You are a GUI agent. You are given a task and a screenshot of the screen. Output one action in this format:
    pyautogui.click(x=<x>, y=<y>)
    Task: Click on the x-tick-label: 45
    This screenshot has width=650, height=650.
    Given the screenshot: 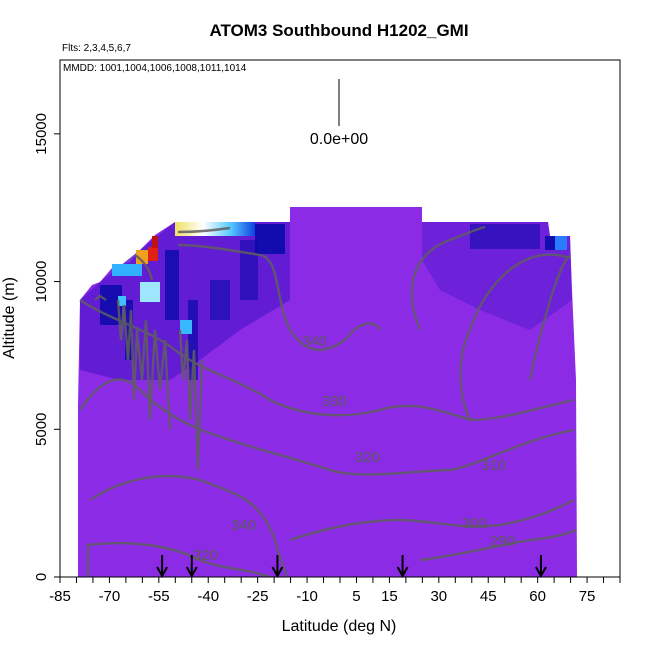 What is the action you would take?
    pyautogui.click(x=488, y=596)
    